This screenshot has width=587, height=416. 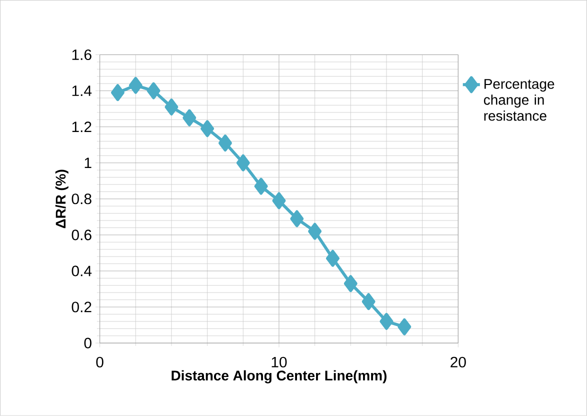 I want to click on y-tick-label: 0.2, so click(x=82, y=307).